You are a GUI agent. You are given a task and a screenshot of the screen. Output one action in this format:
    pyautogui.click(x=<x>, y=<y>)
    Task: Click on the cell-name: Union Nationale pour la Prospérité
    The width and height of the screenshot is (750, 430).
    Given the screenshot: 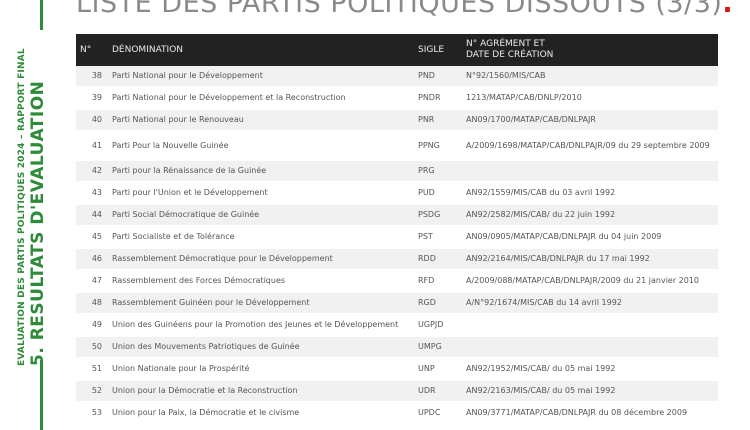 What is the action you would take?
    pyautogui.click(x=261, y=369)
    